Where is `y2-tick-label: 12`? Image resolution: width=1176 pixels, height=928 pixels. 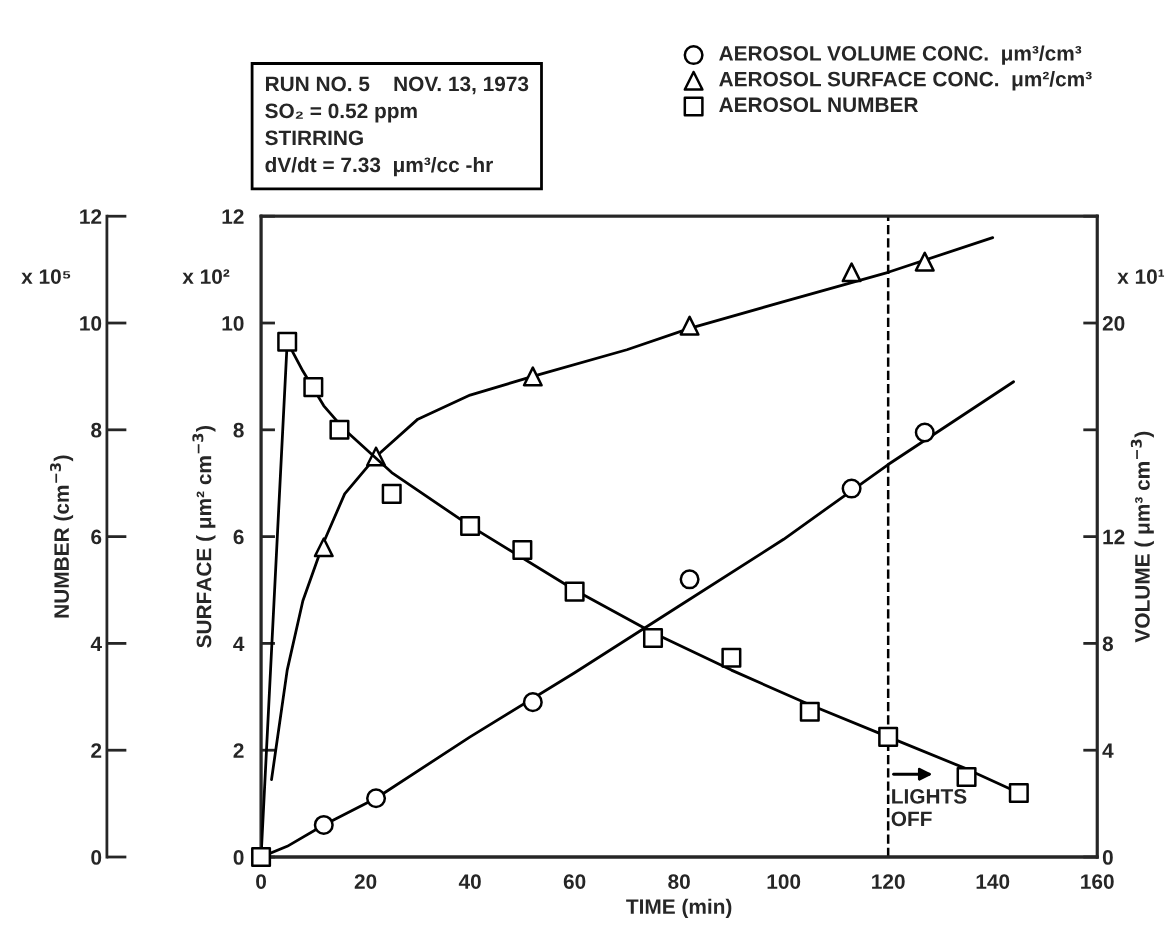
y2-tick-label: 12 is located at coordinates (1114, 537).